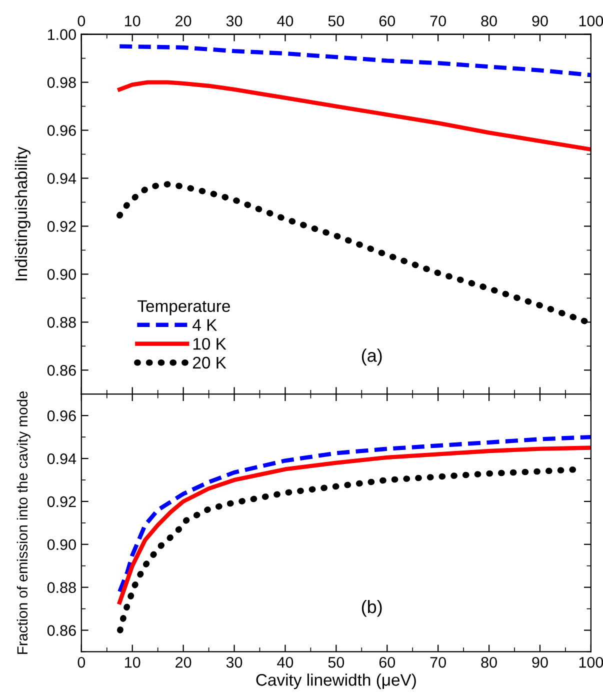  I want to click on y-axis-title: Fraction of emission into the cavity mode, so click(23, 522).